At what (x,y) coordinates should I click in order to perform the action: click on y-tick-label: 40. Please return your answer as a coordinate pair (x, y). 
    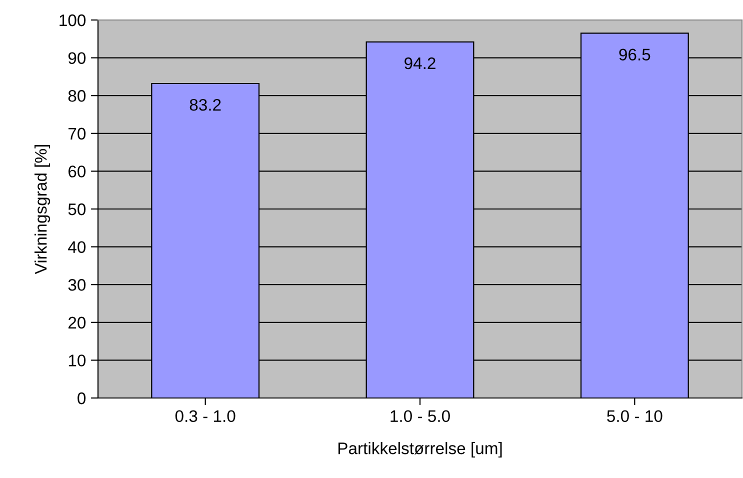
    Looking at the image, I should click on (77, 247).